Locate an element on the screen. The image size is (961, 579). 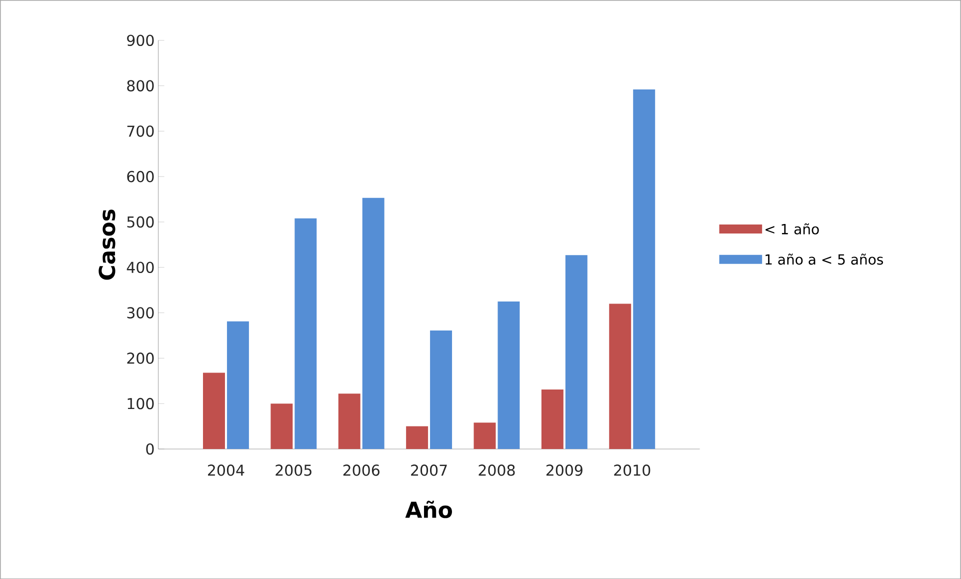
y-tick-label: 400 is located at coordinates (140, 267).